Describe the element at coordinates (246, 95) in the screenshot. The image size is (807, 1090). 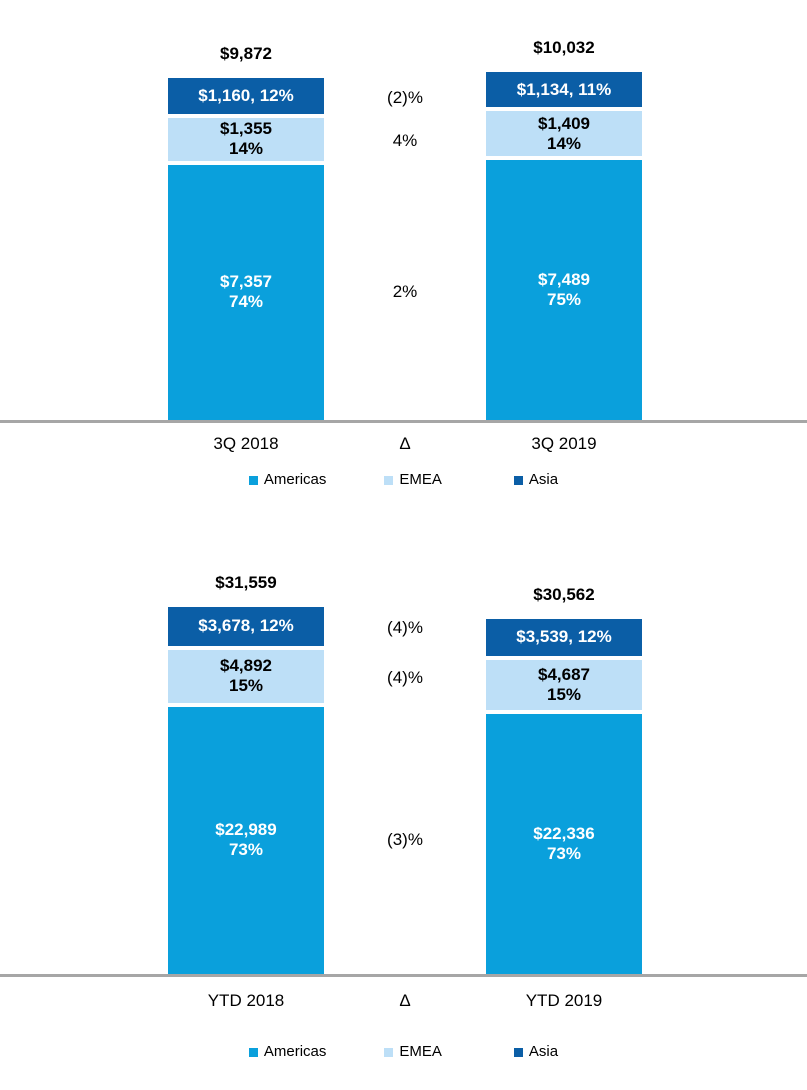
I see `segment-value-label: $1,160, 12%` at that location.